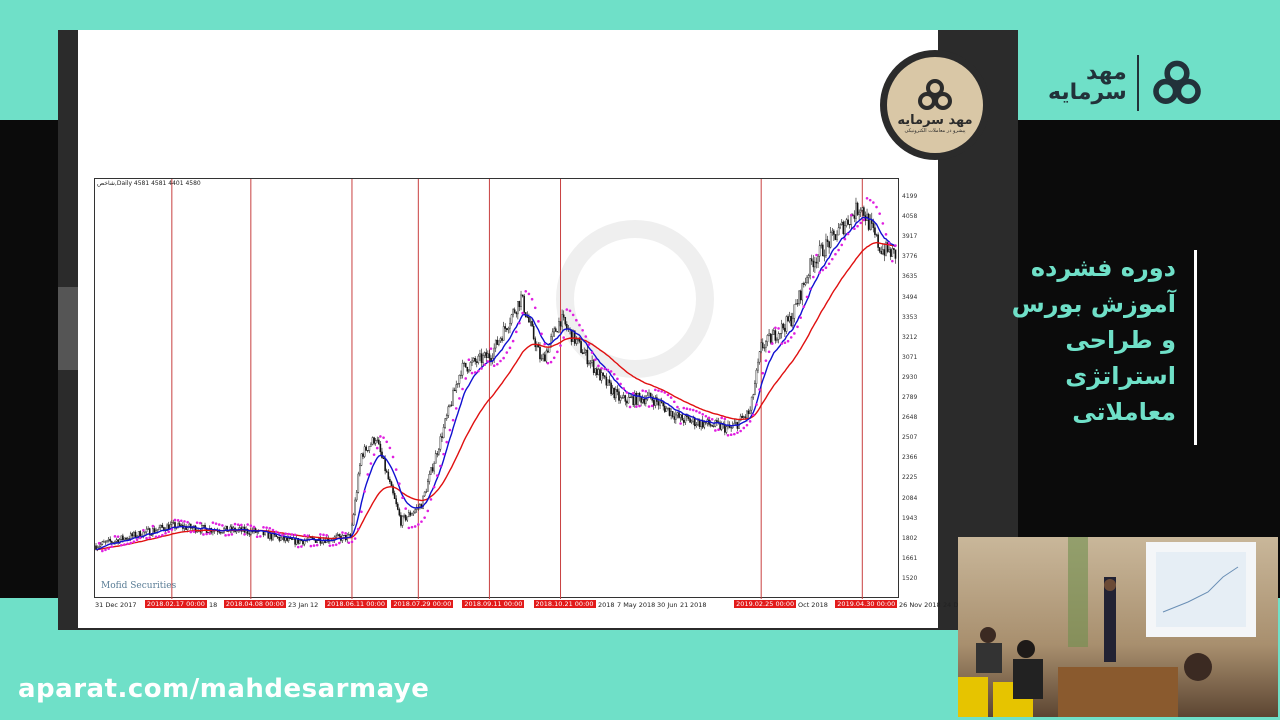 The width and height of the screenshot is (1280, 720). What do you see at coordinates (910, 196) in the screenshot?
I see `y-tick-label: 4199` at bounding box center [910, 196].